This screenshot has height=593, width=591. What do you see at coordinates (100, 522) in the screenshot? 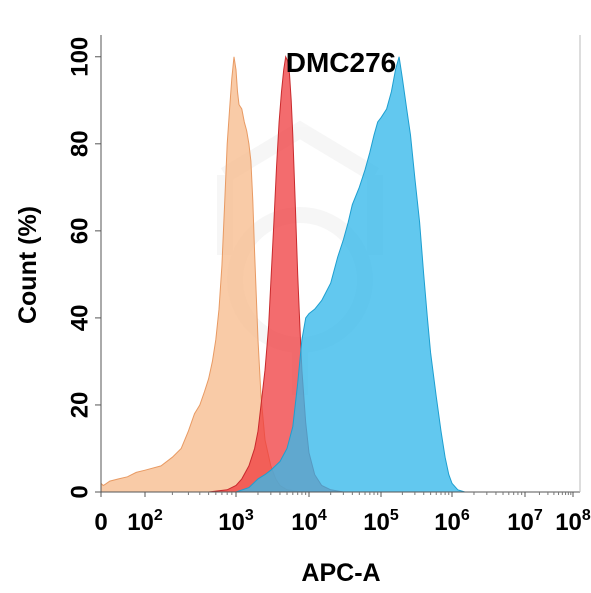
I see `x-tick-label: 0` at bounding box center [100, 522].